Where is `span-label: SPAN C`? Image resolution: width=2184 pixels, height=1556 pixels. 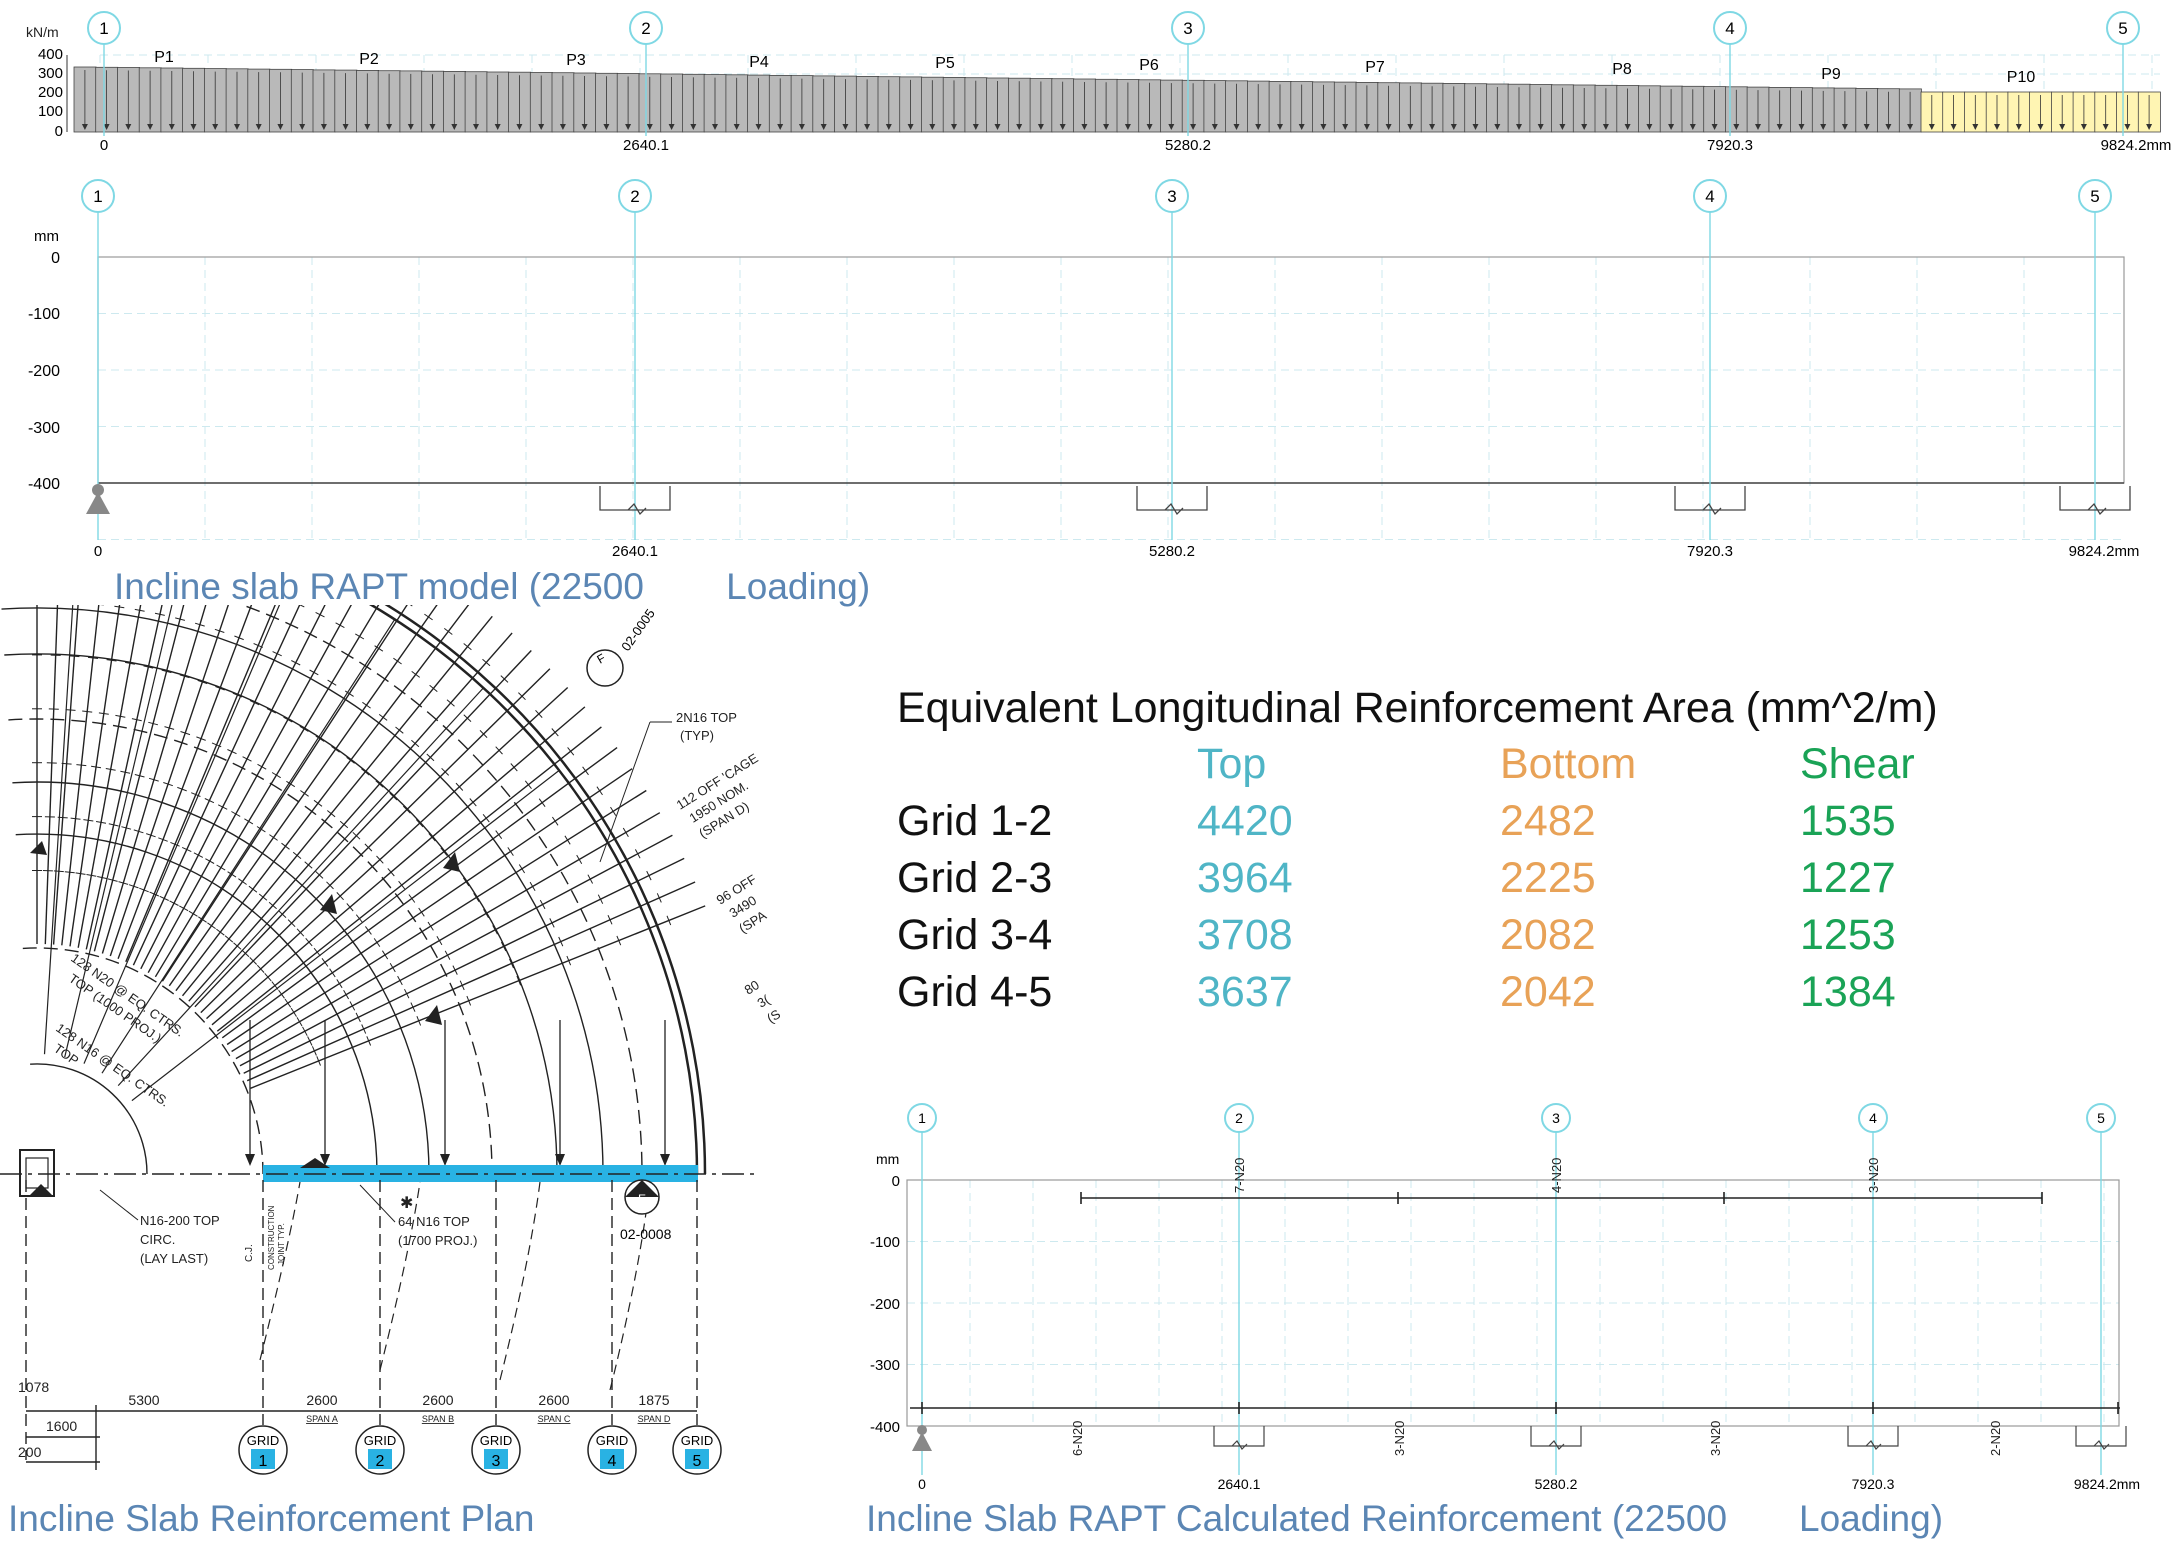
span-label: SPAN C is located at coordinates (554, 1419).